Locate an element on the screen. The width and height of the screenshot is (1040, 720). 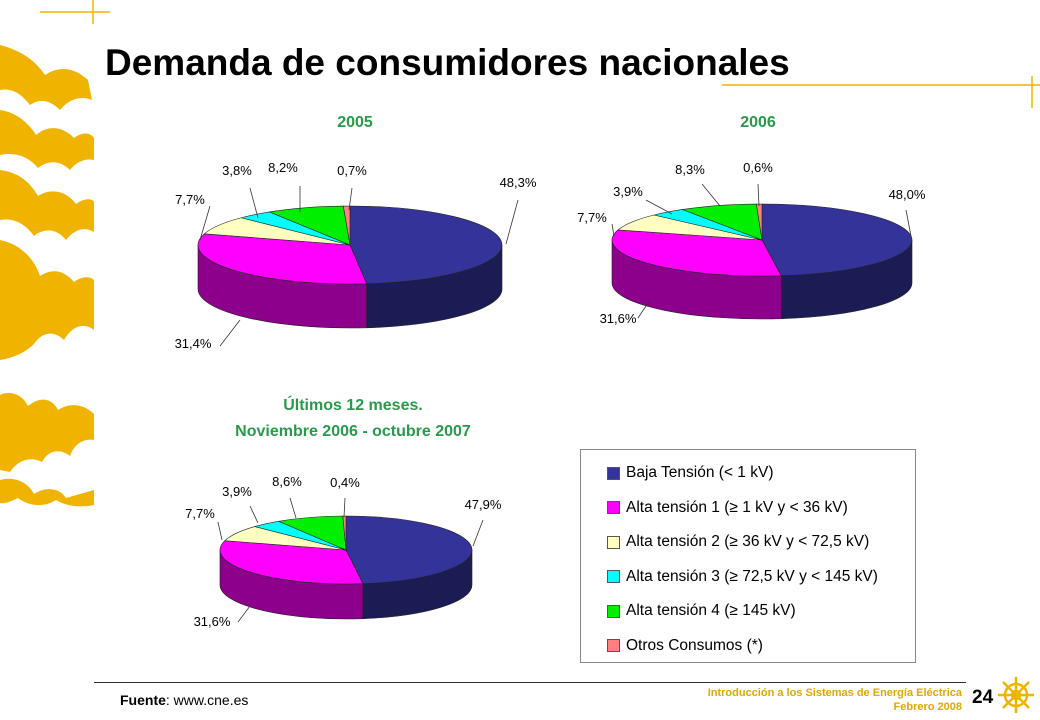
legend-item: Alta tensión 4 (≥ 145 kV) is located at coordinates (761, 611).